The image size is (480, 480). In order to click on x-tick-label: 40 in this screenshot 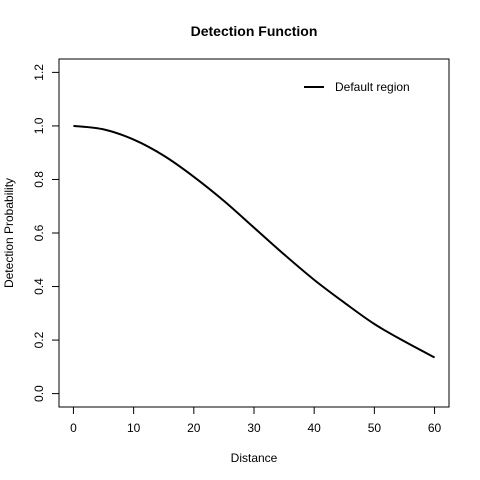, I will do `click(315, 428)`.